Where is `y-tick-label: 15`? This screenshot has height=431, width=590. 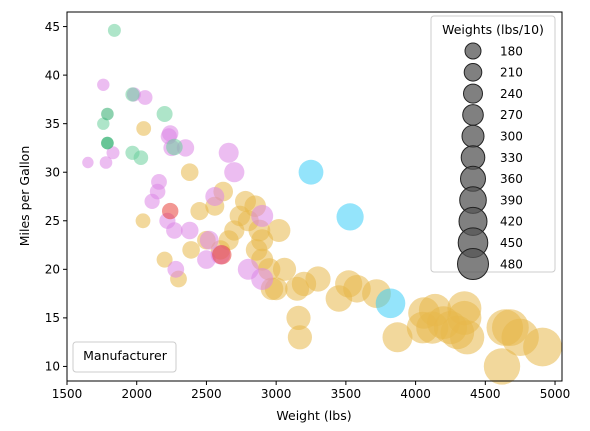
y-tick-label: 15 is located at coordinates (52, 318).